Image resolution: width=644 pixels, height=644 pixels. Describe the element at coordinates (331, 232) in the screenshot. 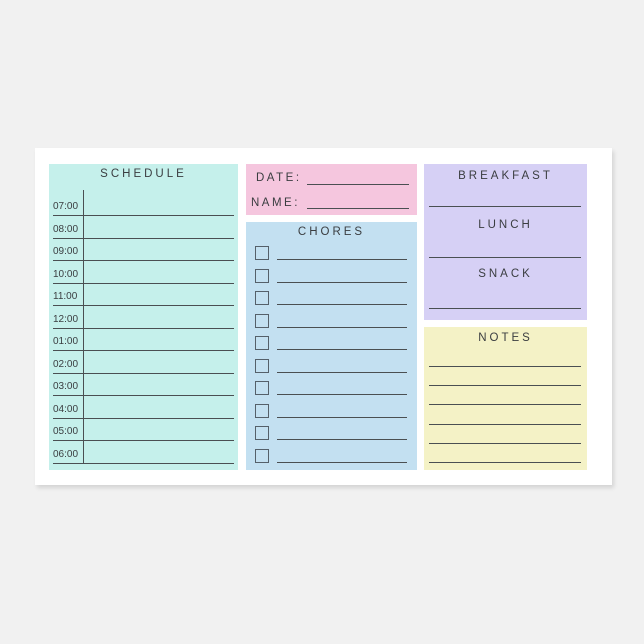

I see `chores-title: CHORES` at that location.